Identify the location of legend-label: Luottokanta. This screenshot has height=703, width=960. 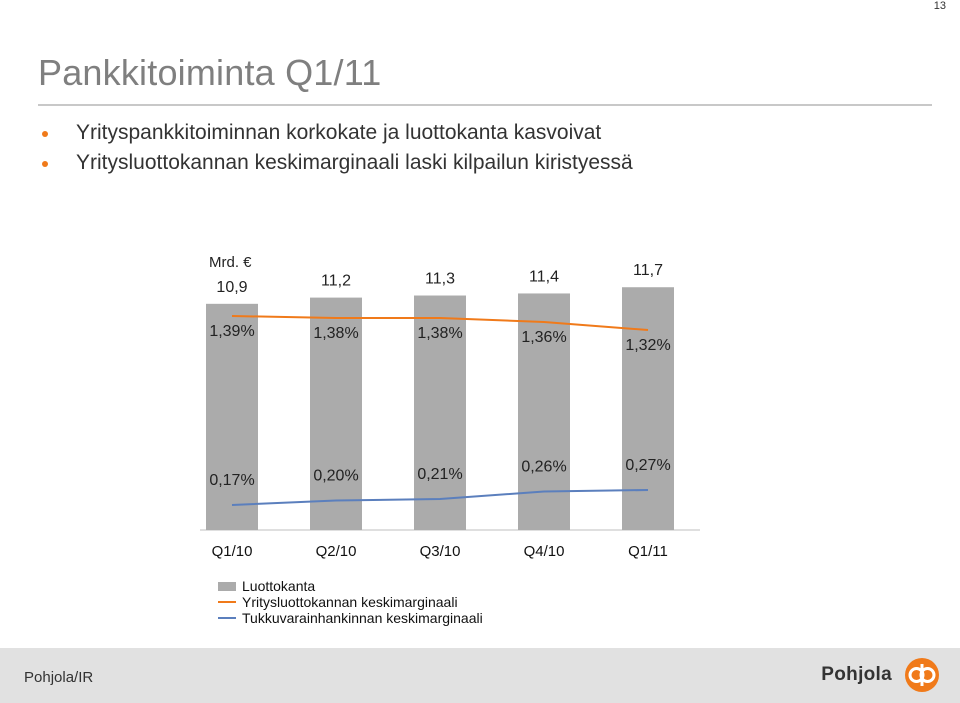
(279, 586).